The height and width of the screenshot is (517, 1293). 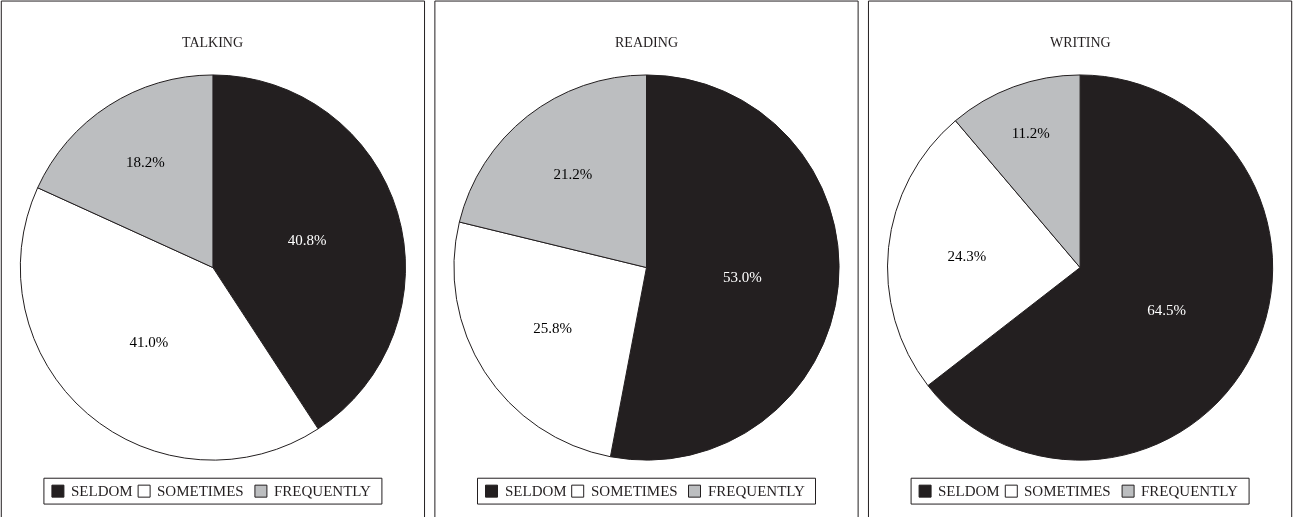 I want to click on chart-title: TALKING, so click(x=213, y=42).